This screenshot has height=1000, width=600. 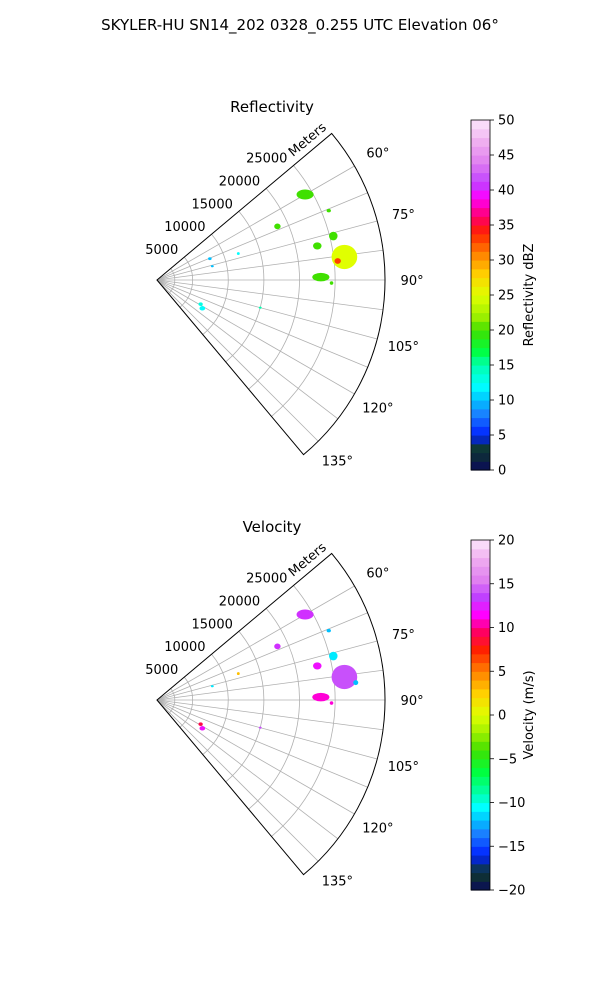 What do you see at coordinates (403, 347) in the screenshot?
I see `azimuth-tick-label: 105°` at bounding box center [403, 347].